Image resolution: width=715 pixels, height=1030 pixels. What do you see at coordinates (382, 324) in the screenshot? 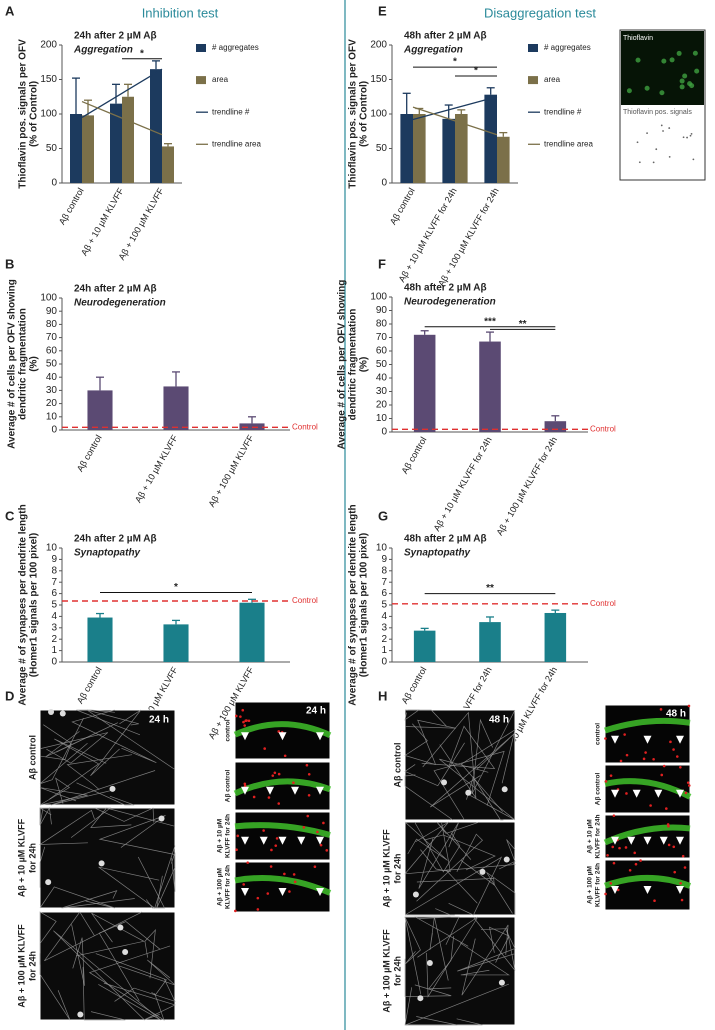
I see `y-tick-label: 80` at bounding box center [382, 324].